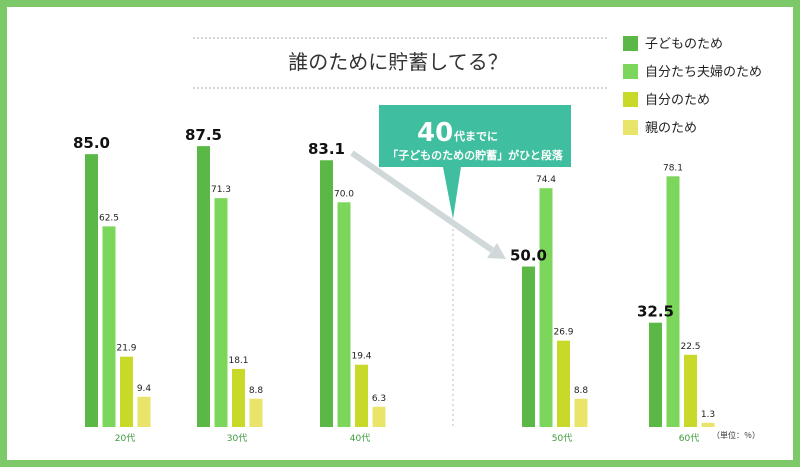 The height and width of the screenshot is (467, 800). What do you see at coordinates (422, 201) in the screenshot?
I see `trend-arrow-line` at bounding box center [422, 201].